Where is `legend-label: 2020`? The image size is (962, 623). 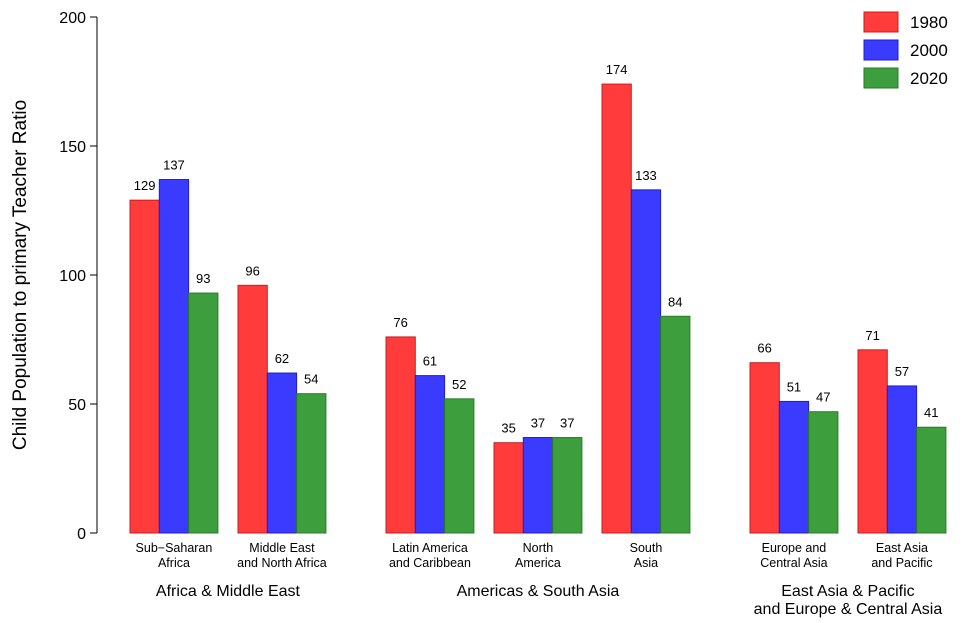
legend-label: 2020 is located at coordinates (929, 78).